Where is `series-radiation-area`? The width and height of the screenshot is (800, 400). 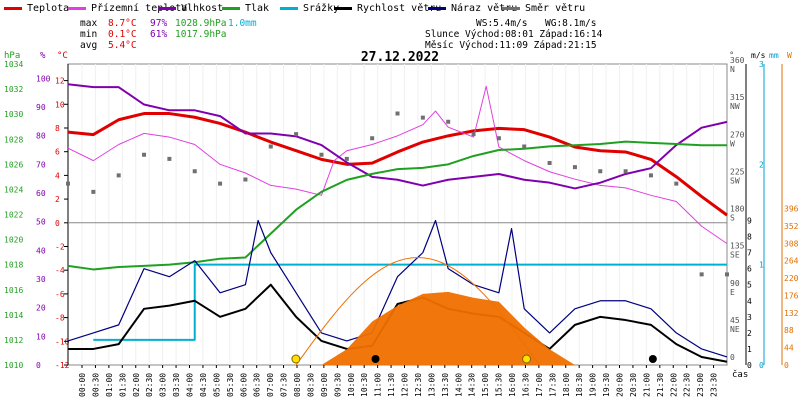 series-radiation-area is located at coordinates (448, 328).